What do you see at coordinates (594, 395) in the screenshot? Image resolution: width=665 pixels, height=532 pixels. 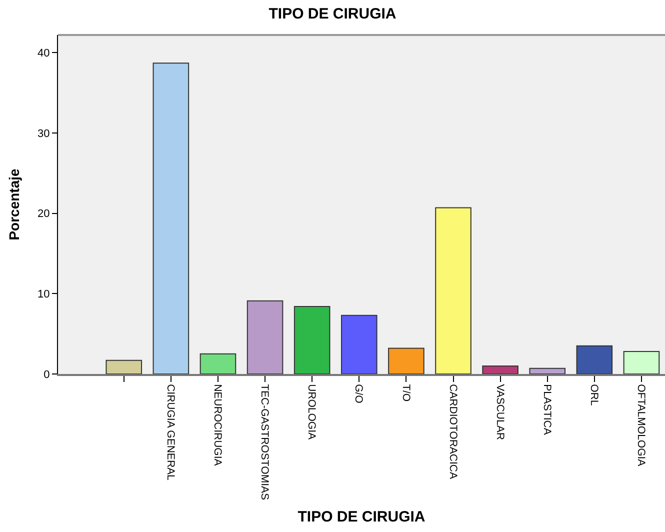 I see `x-tick-label: ORL` at bounding box center [594, 395].